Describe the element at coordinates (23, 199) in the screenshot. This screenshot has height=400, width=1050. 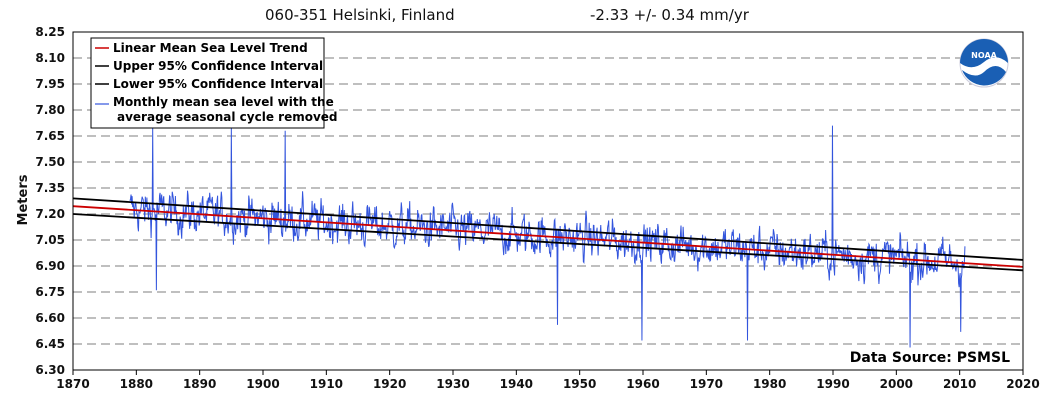
I see `y-axis-title: Meters` at that location.